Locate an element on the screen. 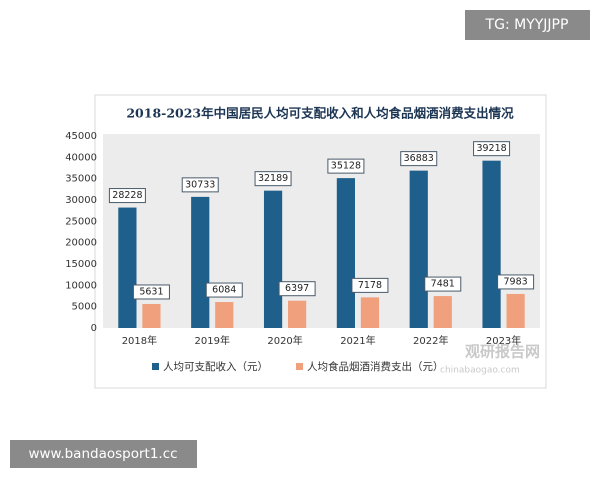 The image size is (600, 480). value-label: 7178 is located at coordinates (370, 285).